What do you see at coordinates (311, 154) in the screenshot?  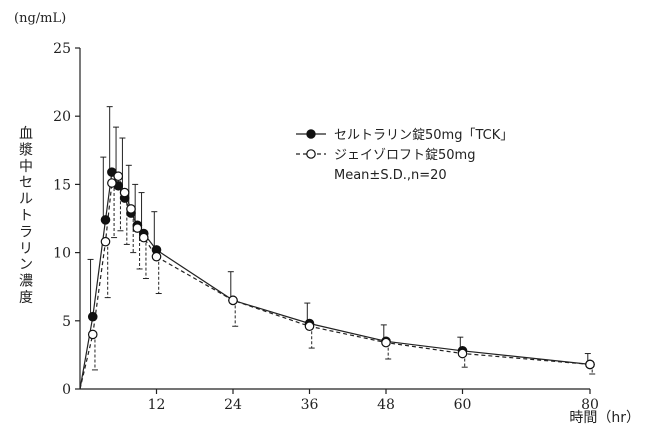 I see `legend-marker-jzoloft` at bounding box center [311, 154].